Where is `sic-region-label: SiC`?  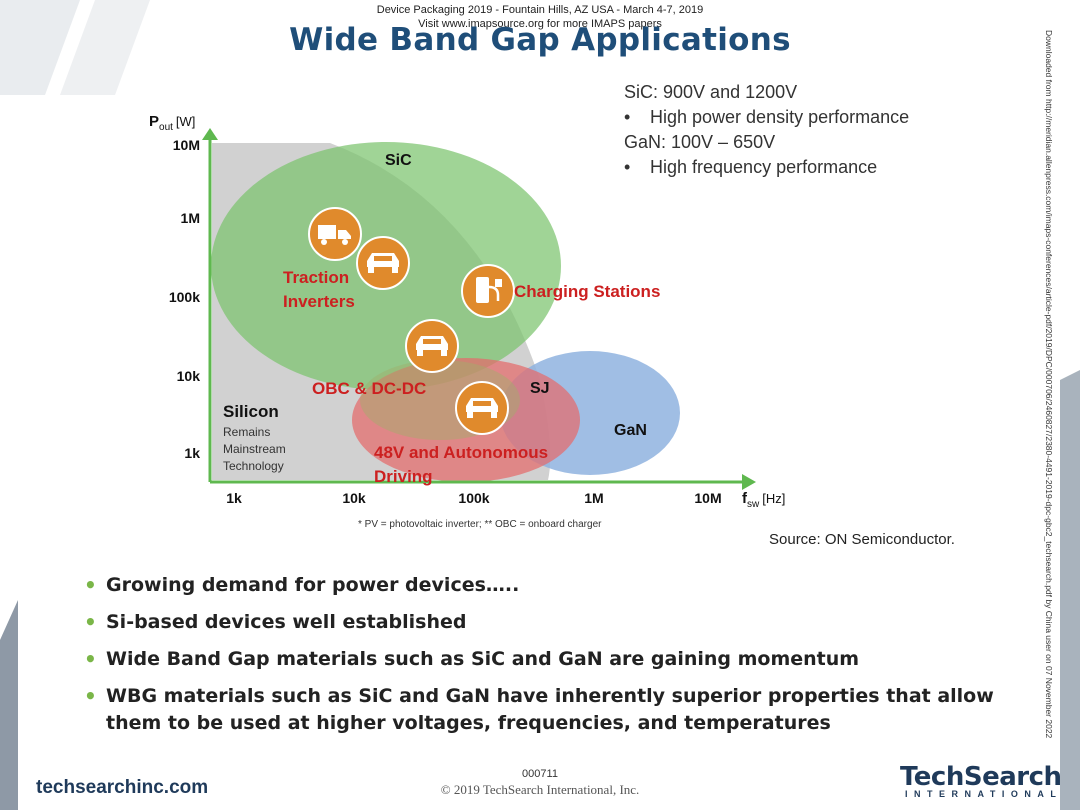
sic-region-label: SiC is located at coordinates (398, 160).